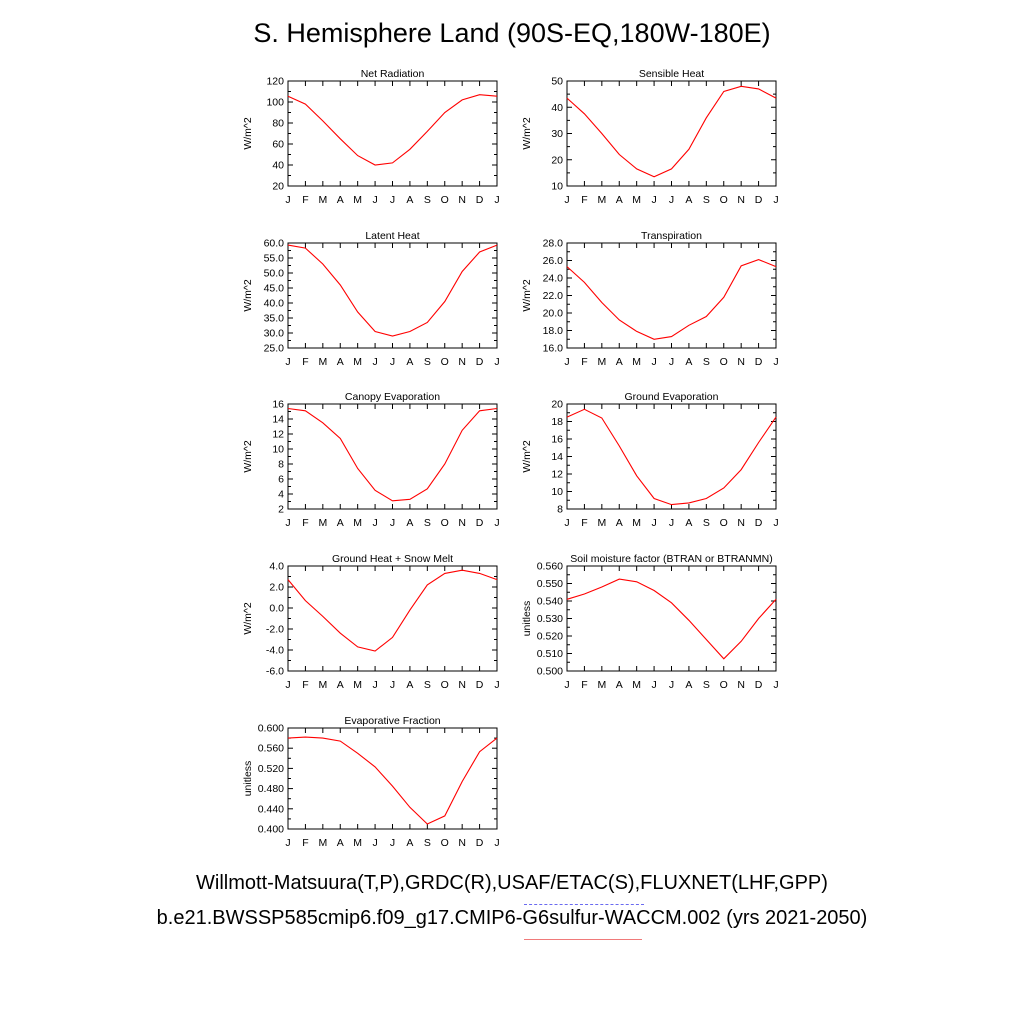  What do you see at coordinates (553, 296) in the screenshot?
I see `y-tick-label: 22.0` at bounding box center [553, 296].